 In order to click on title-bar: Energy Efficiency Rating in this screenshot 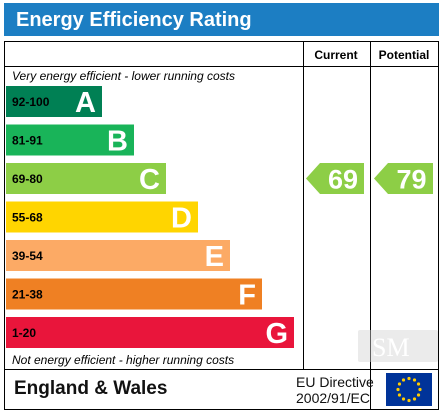, I will do `click(221, 19)`.